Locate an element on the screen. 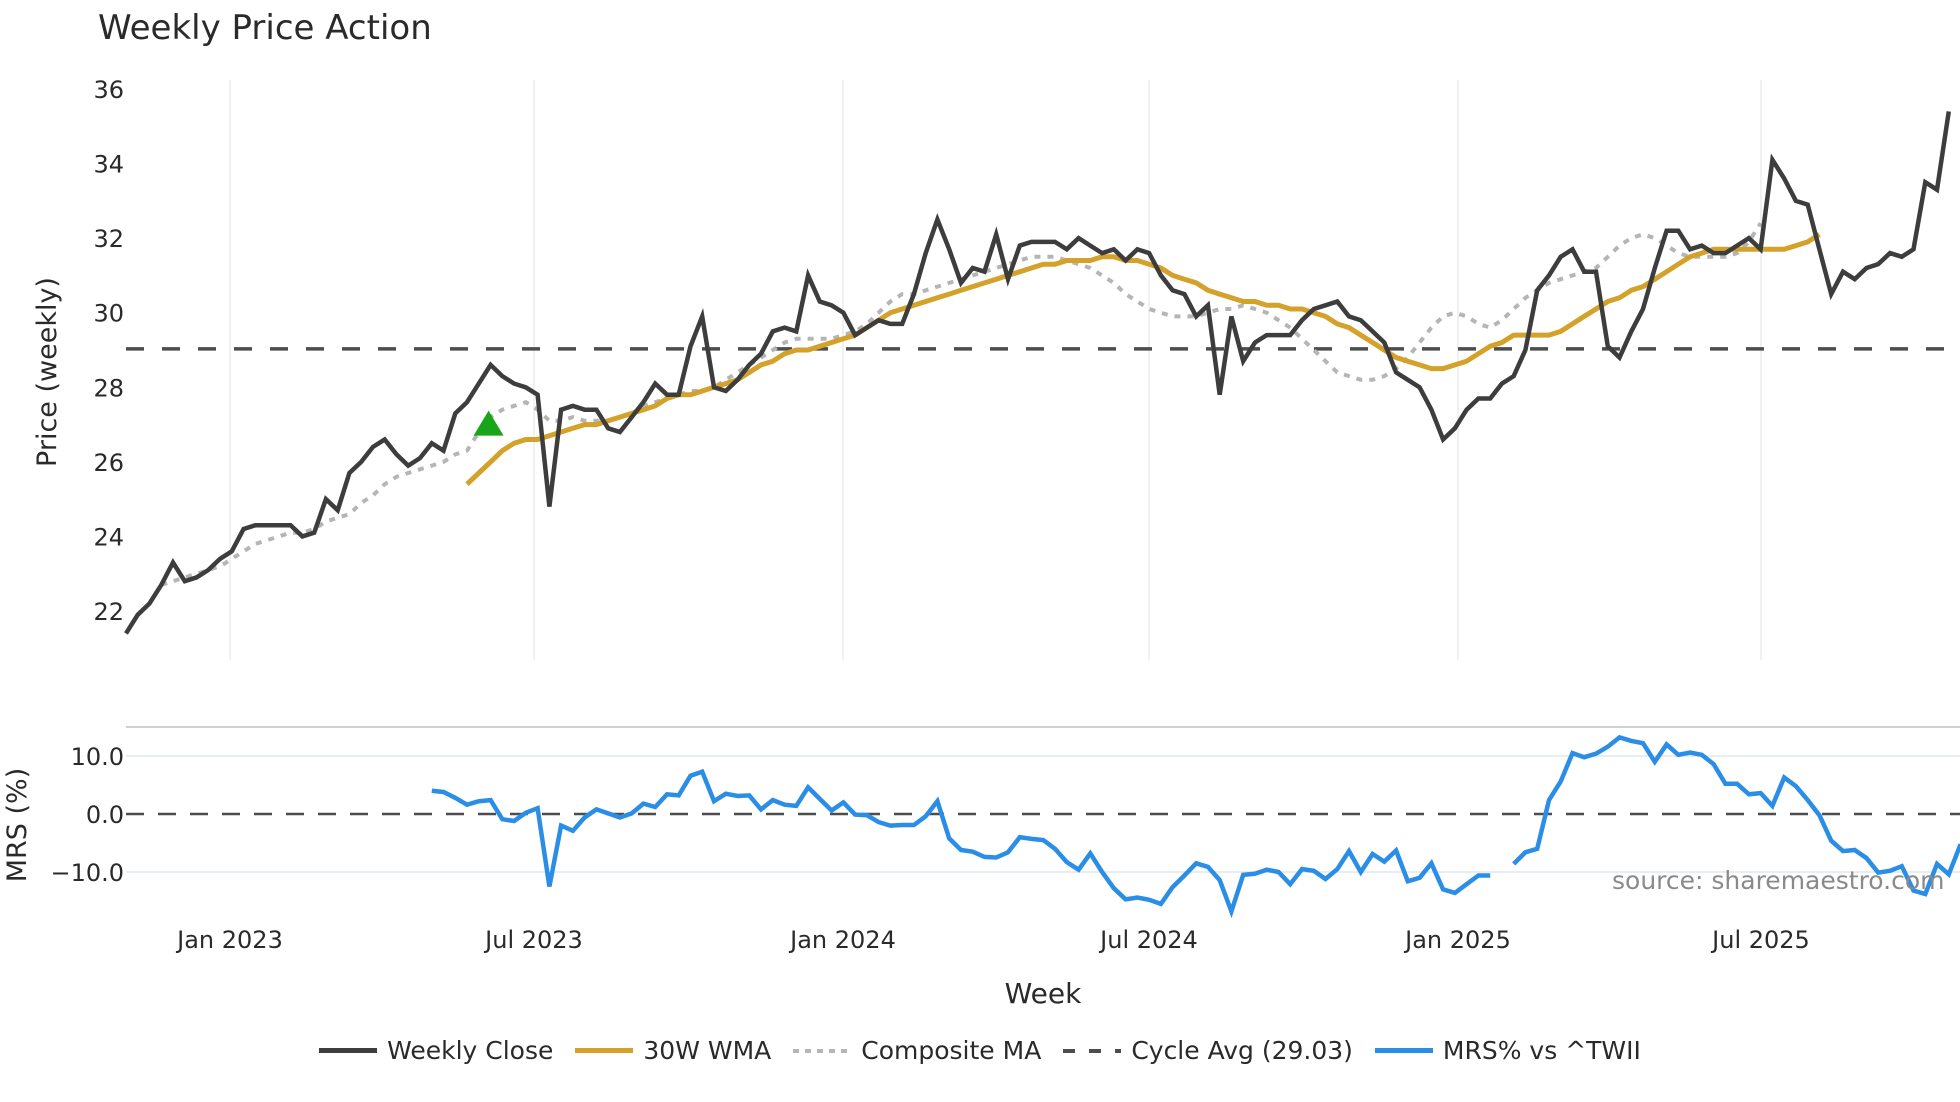 This screenshot has height=1102, width=1960. legend-item: MRS% vs ^TWII is located at coordinates (1507, 1050).